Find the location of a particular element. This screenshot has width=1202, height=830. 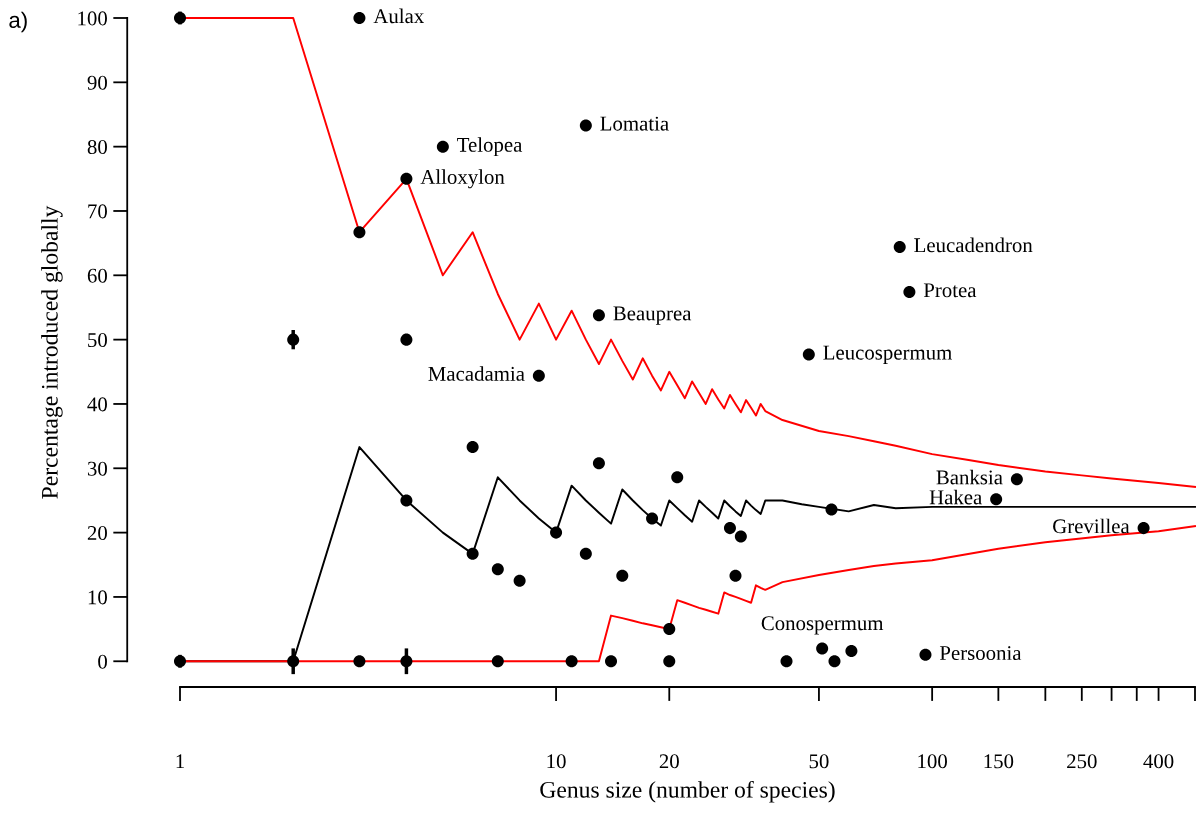

annotation: Hakea is located at coordinates (955, 497).